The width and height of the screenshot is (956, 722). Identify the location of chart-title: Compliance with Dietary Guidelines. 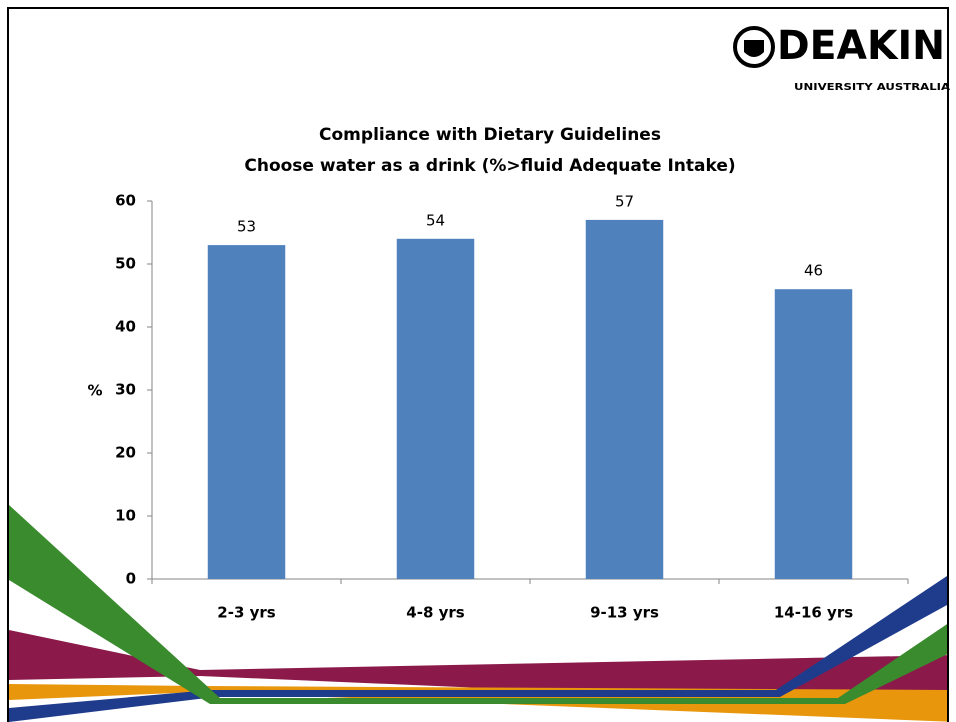
(490, 135).